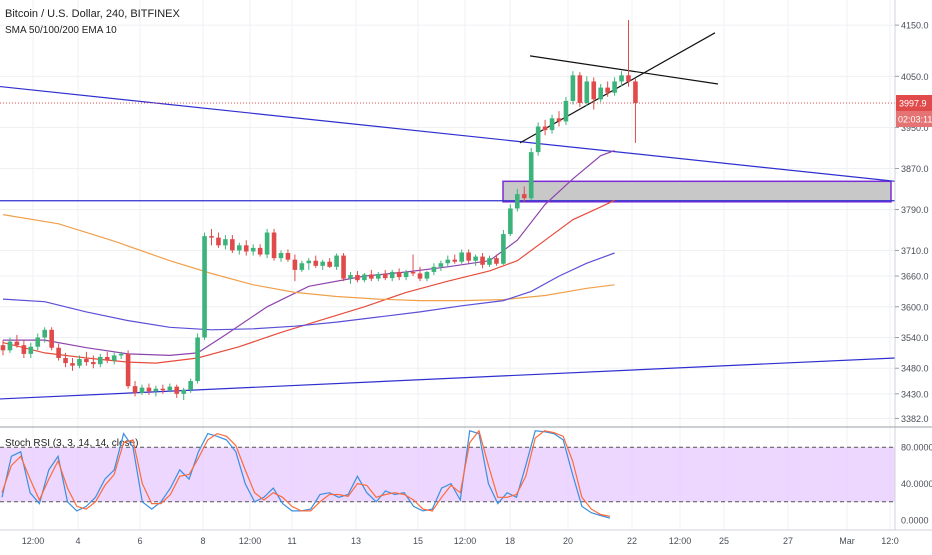 The height and width of the screenshot is (555, 932). I want to click on current-price-label: 3997.9, so click(913, 104).